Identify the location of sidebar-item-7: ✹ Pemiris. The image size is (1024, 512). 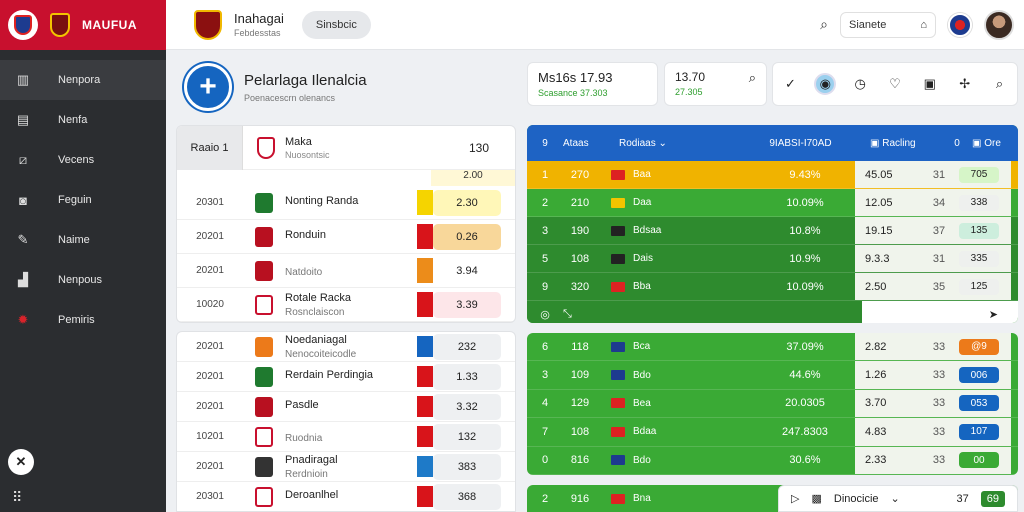
(83, 320).